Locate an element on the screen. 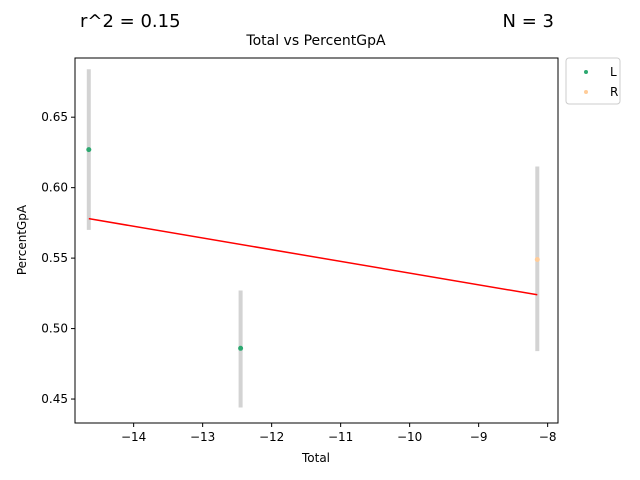 This screenshot has height=480, width=640. y-tick-label: 0.45 is located at coordinates (54, 399).